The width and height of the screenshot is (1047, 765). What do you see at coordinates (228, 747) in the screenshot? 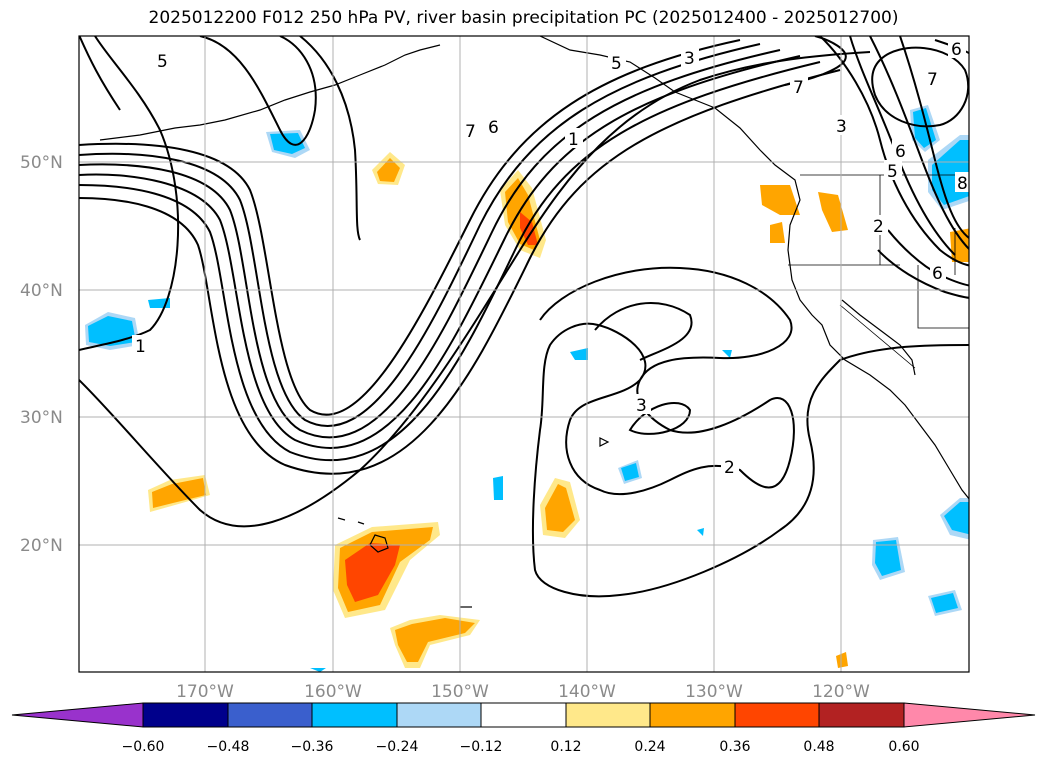
I see `colorbar-tick: −0.48` at bounding box center [228, 747].